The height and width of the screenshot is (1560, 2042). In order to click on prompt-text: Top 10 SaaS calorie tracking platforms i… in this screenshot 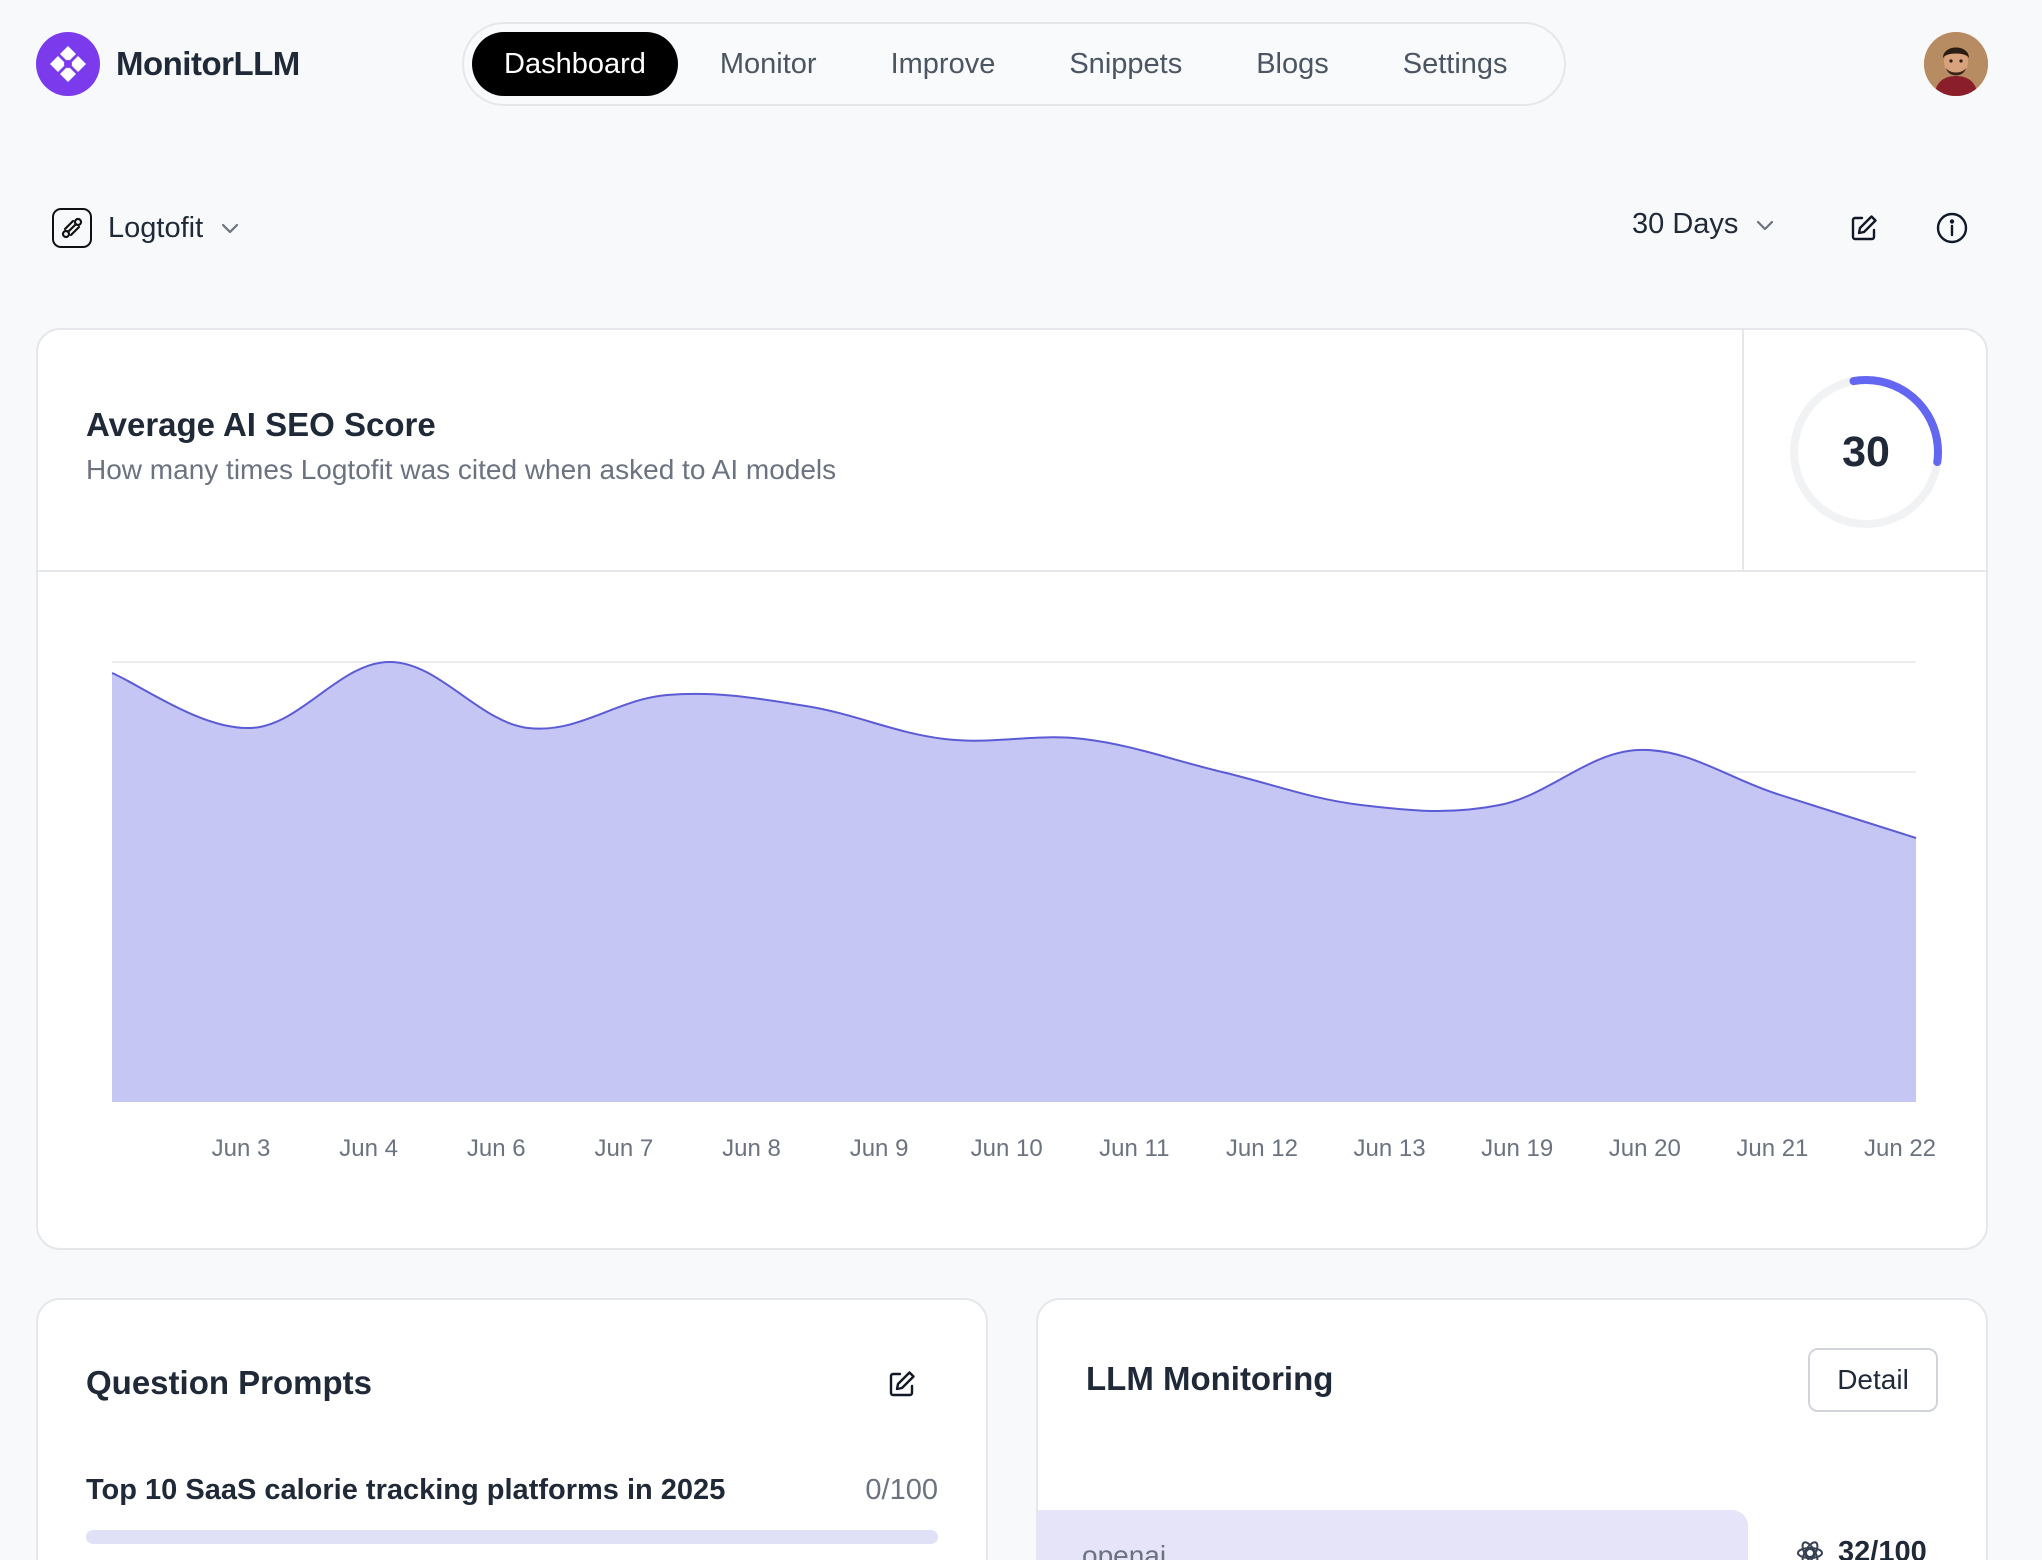, I will do `click(406, 1490)`.